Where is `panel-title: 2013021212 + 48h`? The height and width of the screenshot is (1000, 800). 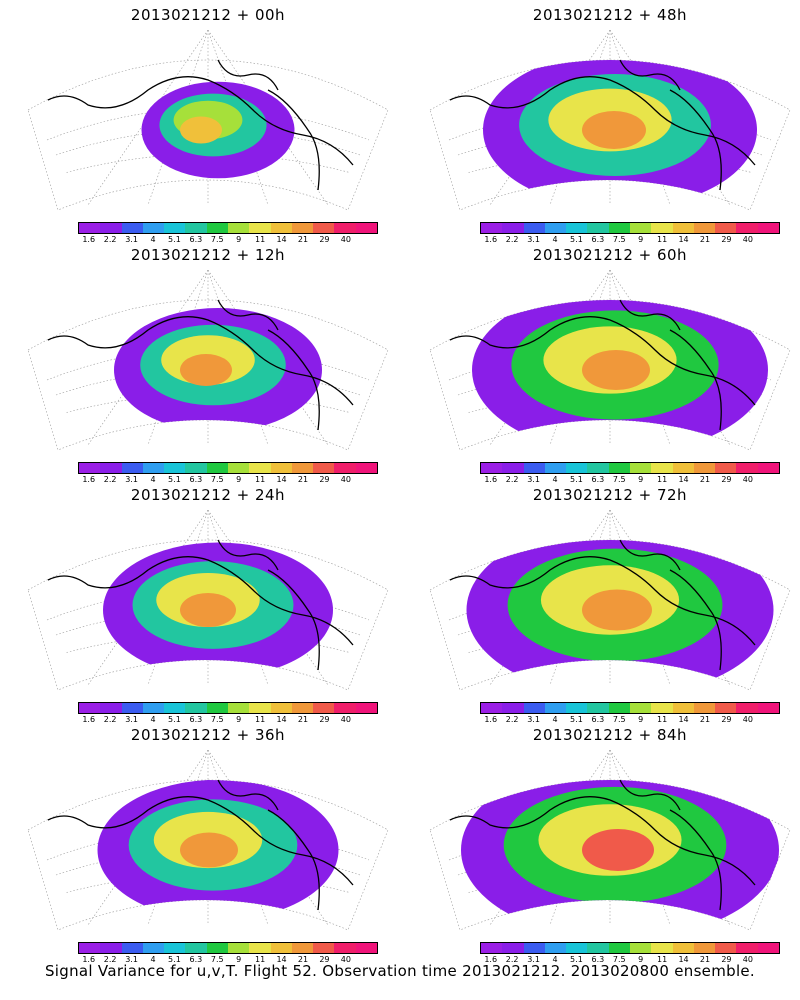 panel-title: 2013021212 + 48h is located at coordinates (610, 15).